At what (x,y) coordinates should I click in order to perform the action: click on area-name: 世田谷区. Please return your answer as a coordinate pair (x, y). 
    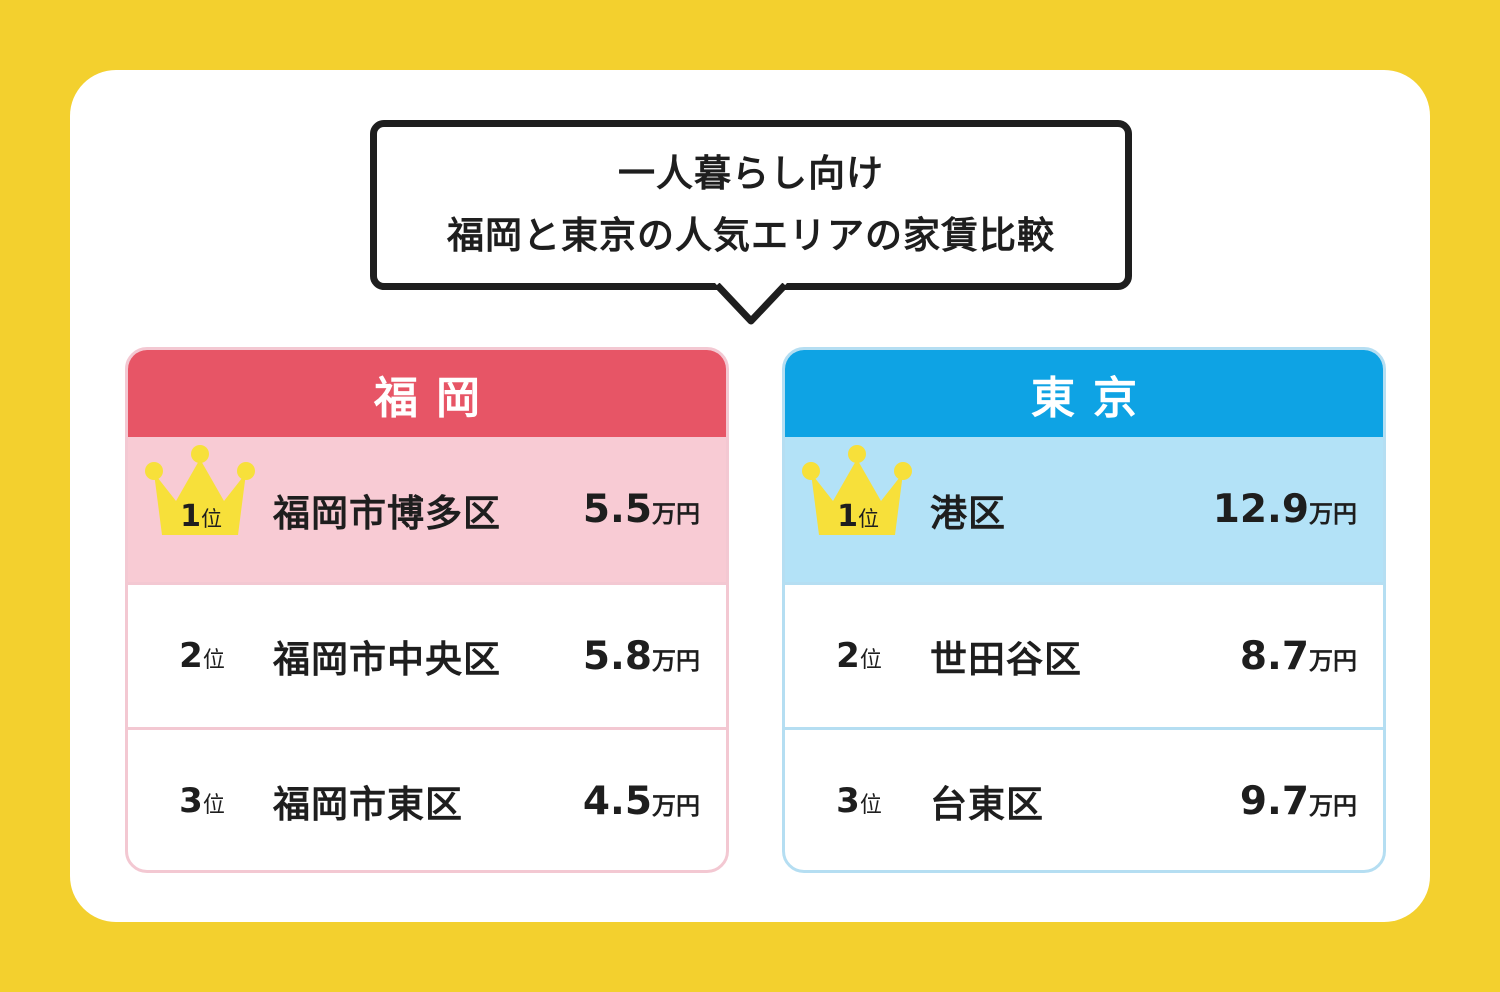
    Looking at the image, I should click on (1006, 659).